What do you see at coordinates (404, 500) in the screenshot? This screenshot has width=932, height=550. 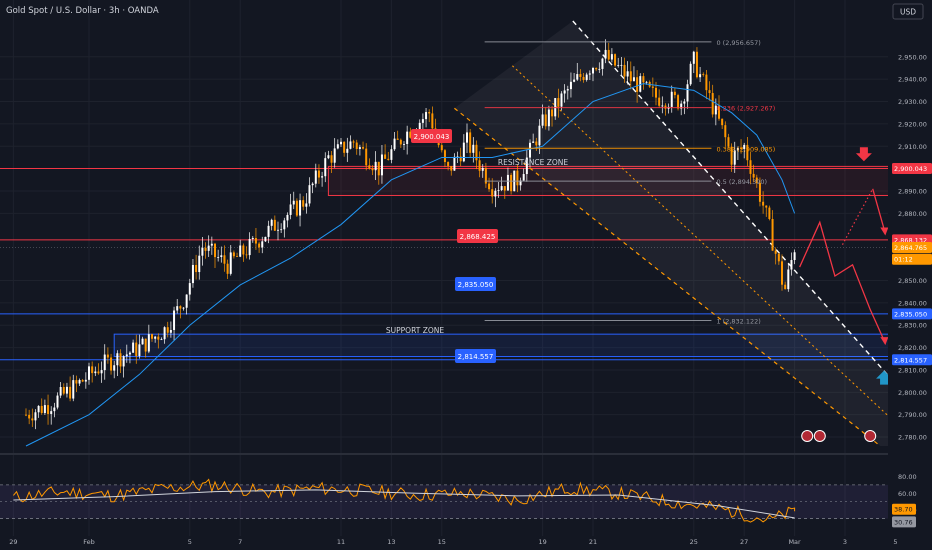 I see `rsi-line` at bounding box center [404, 500].